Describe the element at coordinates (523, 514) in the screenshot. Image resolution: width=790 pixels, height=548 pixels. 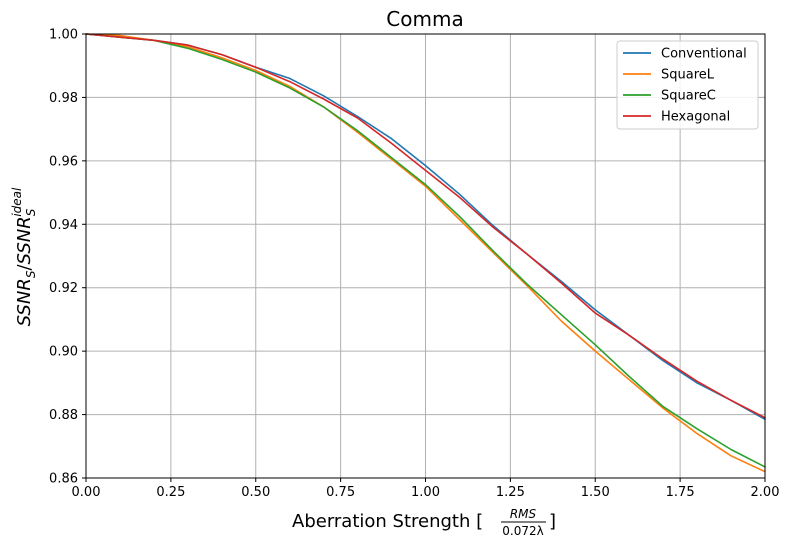
I see `x-axis-label-numerator: RMS` at that location.